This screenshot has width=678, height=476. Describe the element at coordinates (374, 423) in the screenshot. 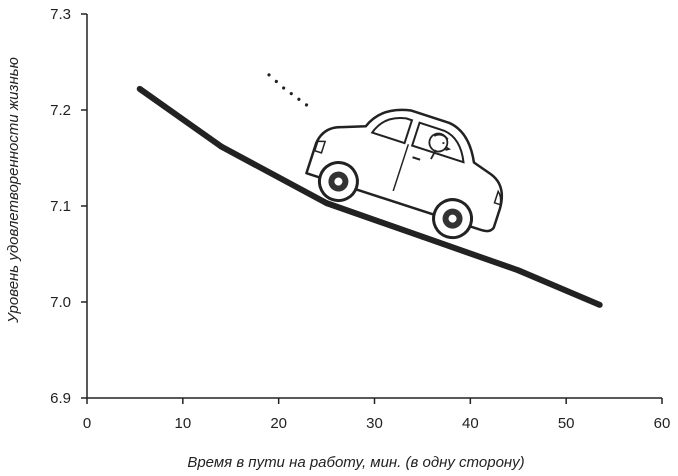

I see `x-tick-label: 30` at that location.